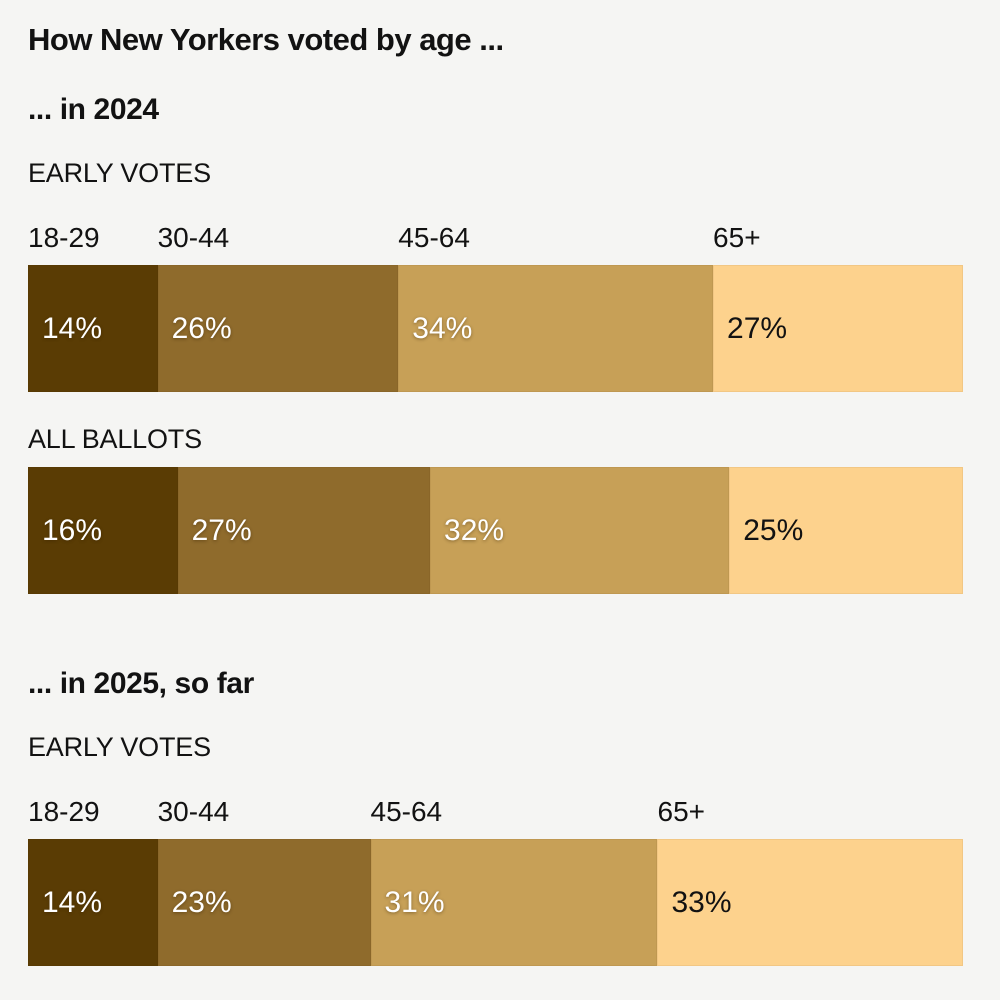  What do you see at coordinates (701, 902) in the screenshot?
I see `bar-segment-value: 33%` at bounding box center [701, 902].